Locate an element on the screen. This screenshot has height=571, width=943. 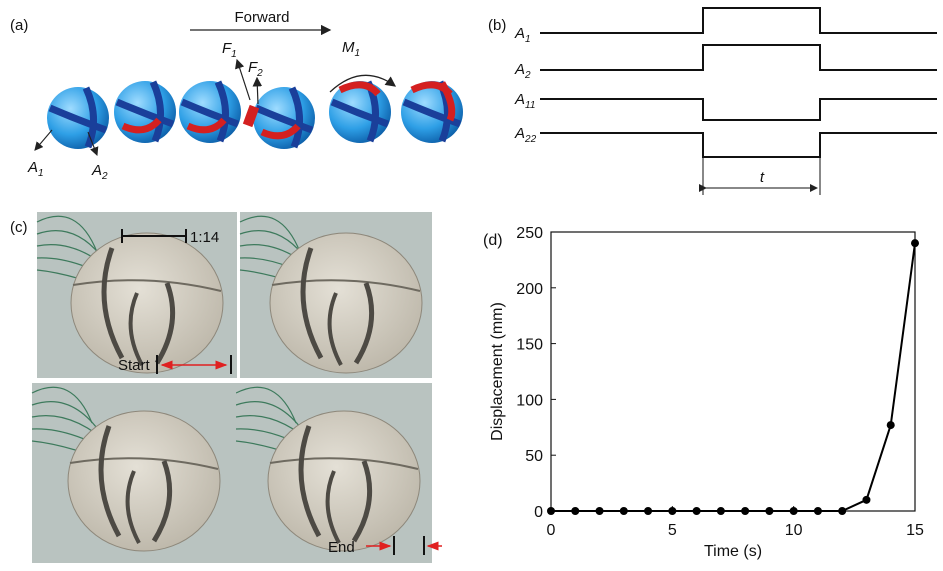
start-label: Start is located at coordinates (134, 365).